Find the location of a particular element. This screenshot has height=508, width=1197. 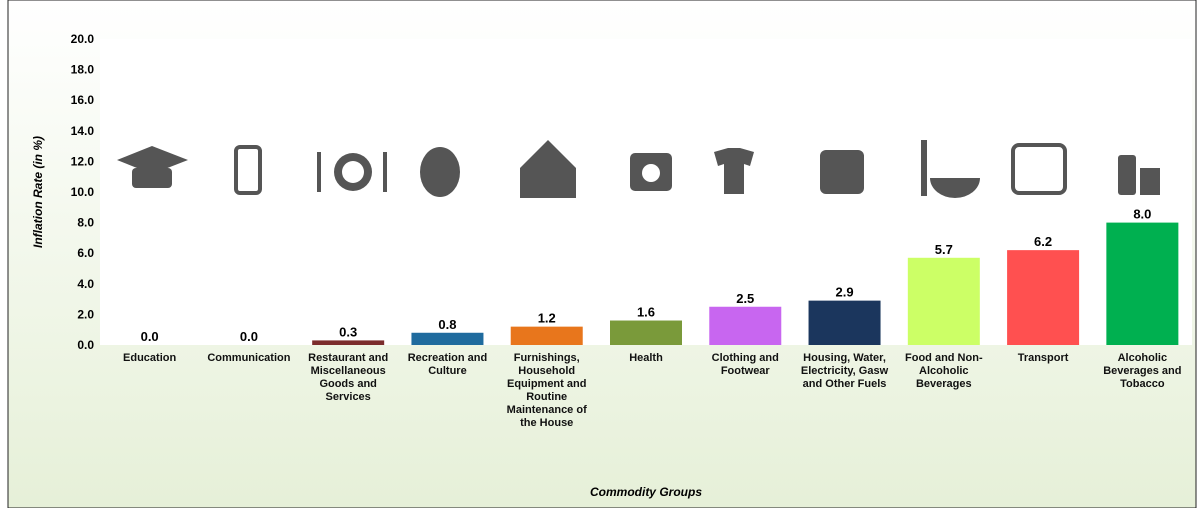

x-axis-title: Commodity Groups is located at coordinates (646, 492).